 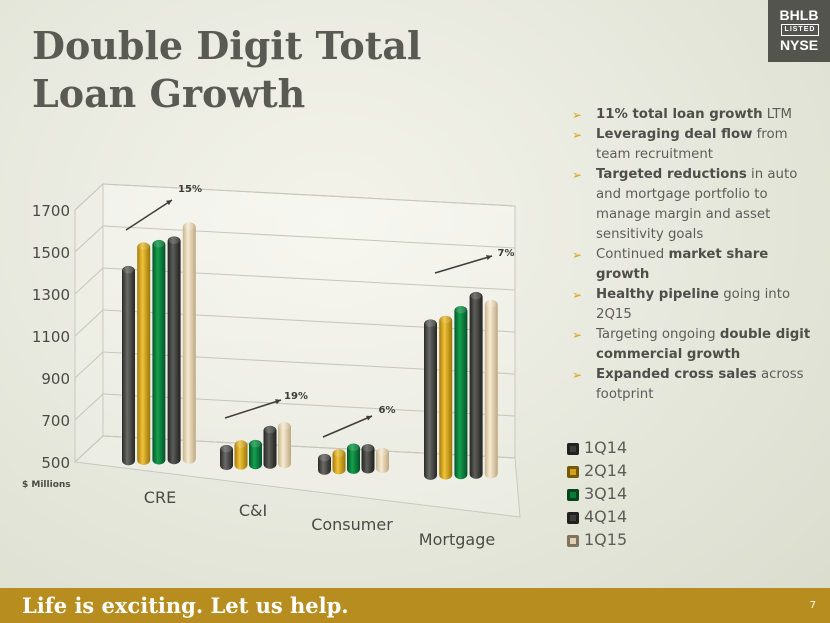 I want to click on page-title: Double Digit Total Loan Growth, so click(x=226, y=70).